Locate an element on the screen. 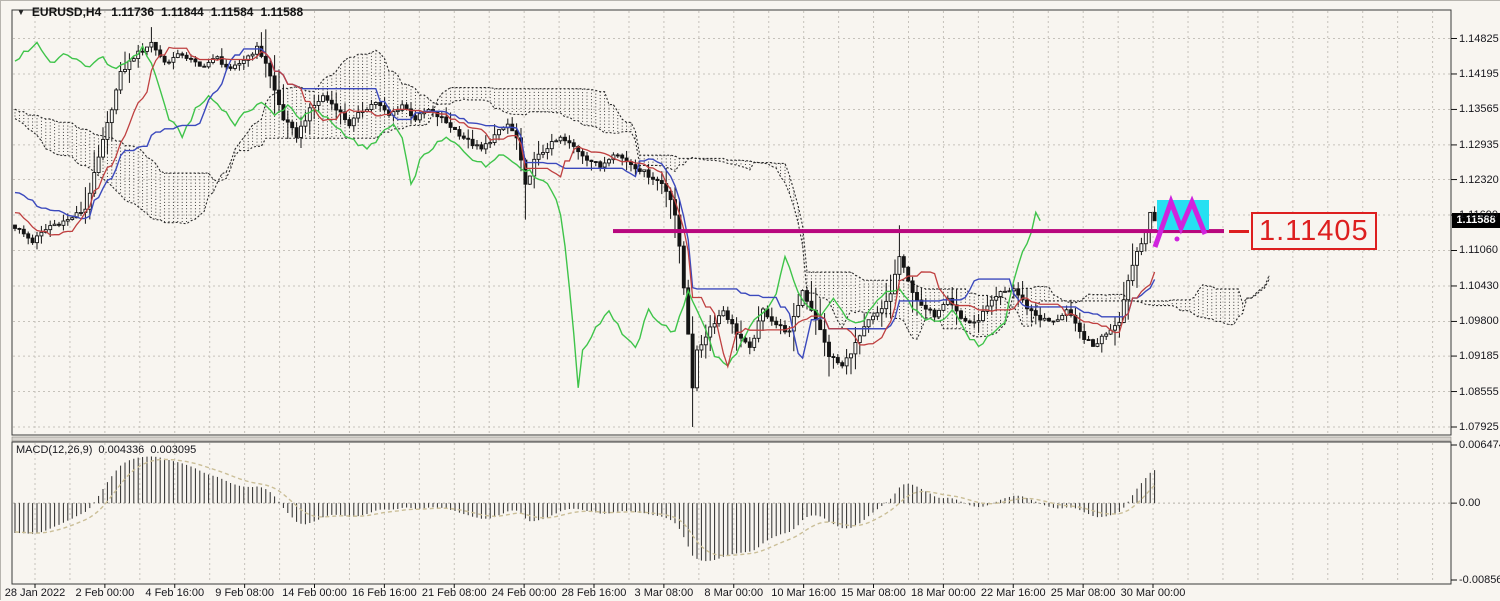 The height and width of the screenshot is (601, 1500). m-pattern-dot is located at coordinates (1177, 239).